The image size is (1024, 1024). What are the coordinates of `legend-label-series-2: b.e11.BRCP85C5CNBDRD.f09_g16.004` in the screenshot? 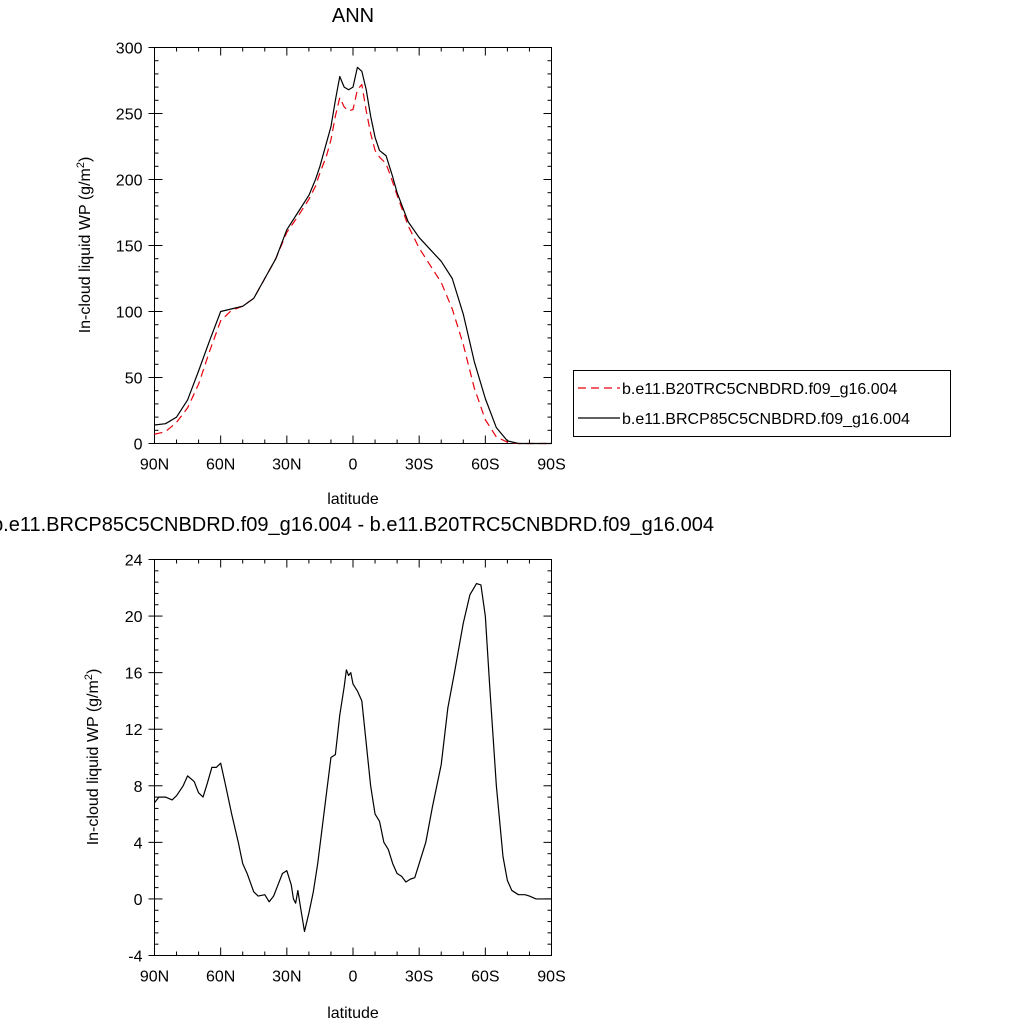 It's located at (766, 419).